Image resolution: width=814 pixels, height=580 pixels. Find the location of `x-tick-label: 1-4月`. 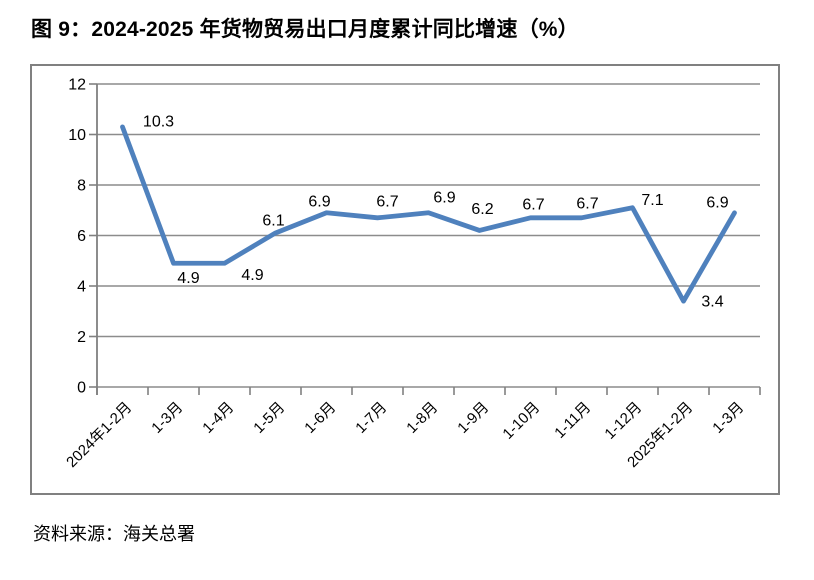

x-tick-label: 1-4月 is located at coordinates (218, 418).